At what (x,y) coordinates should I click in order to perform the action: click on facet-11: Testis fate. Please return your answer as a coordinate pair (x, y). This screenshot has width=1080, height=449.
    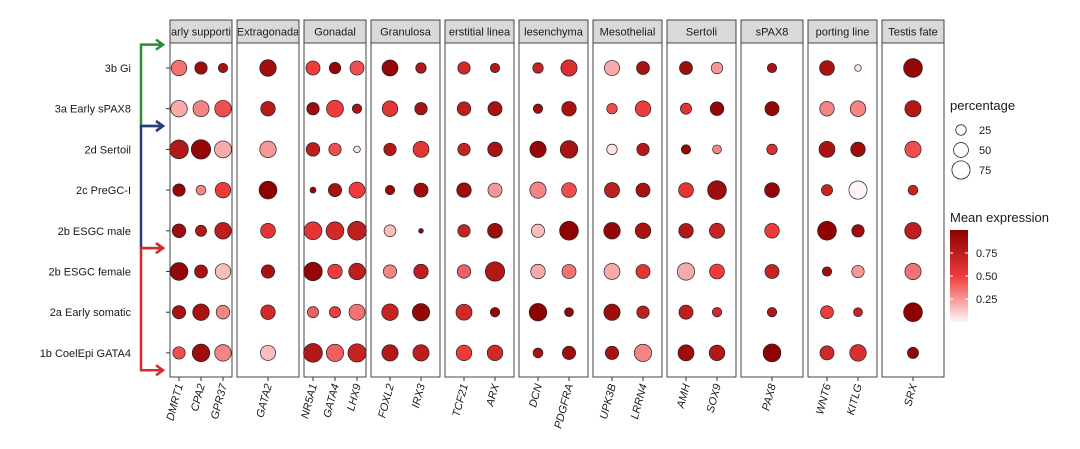
    Looking at the image, I should click on (913, 200).